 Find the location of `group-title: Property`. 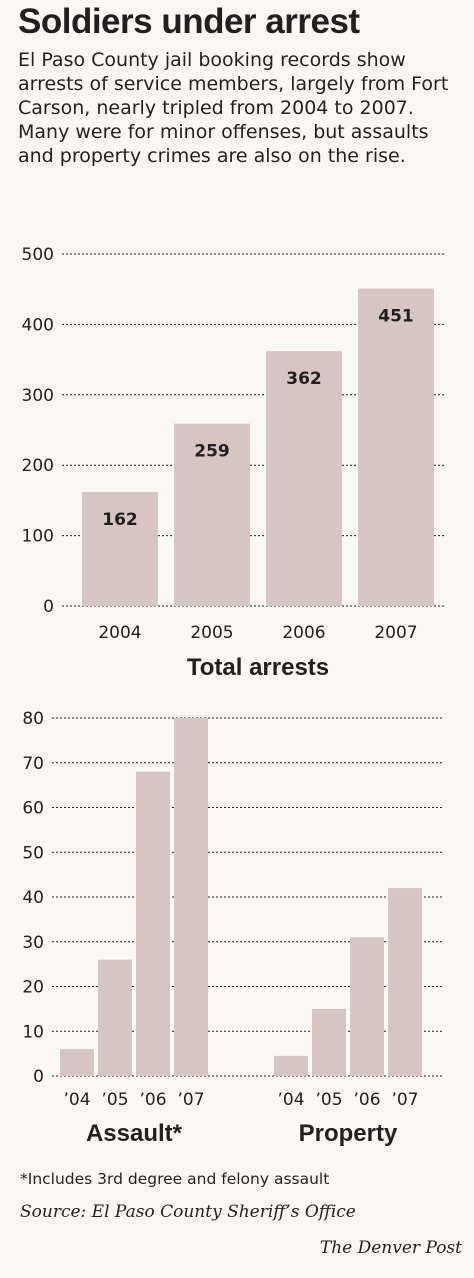

group-title: Property is located at coordinates (348, 1133).